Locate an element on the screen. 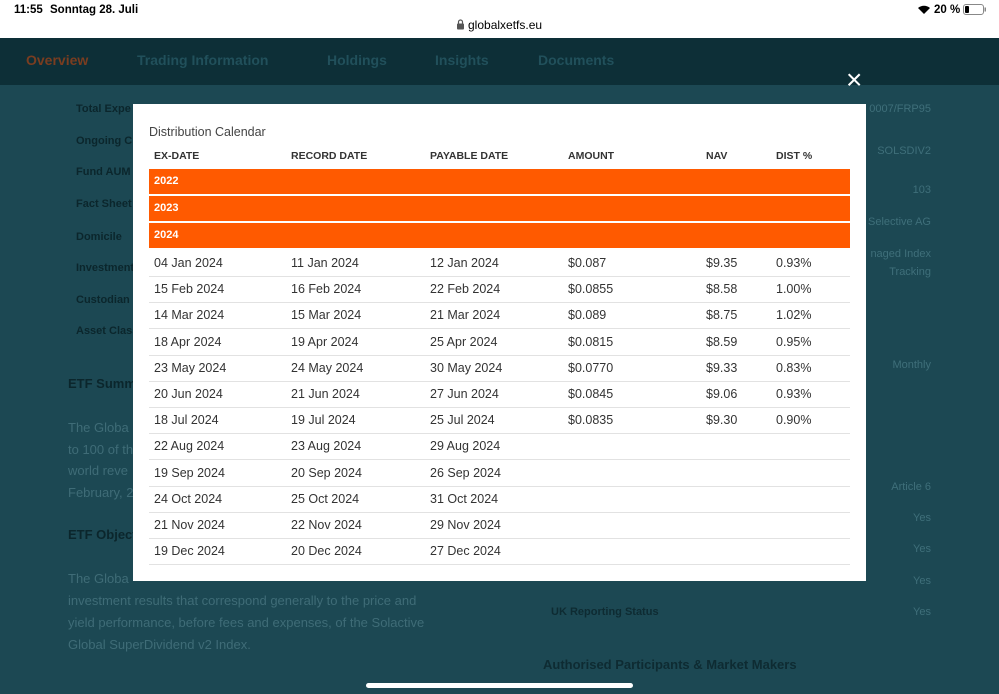 This screenshot has height=694, width=999. table-cell: 20 Dec 2024 is located at coordinates (326, 551).